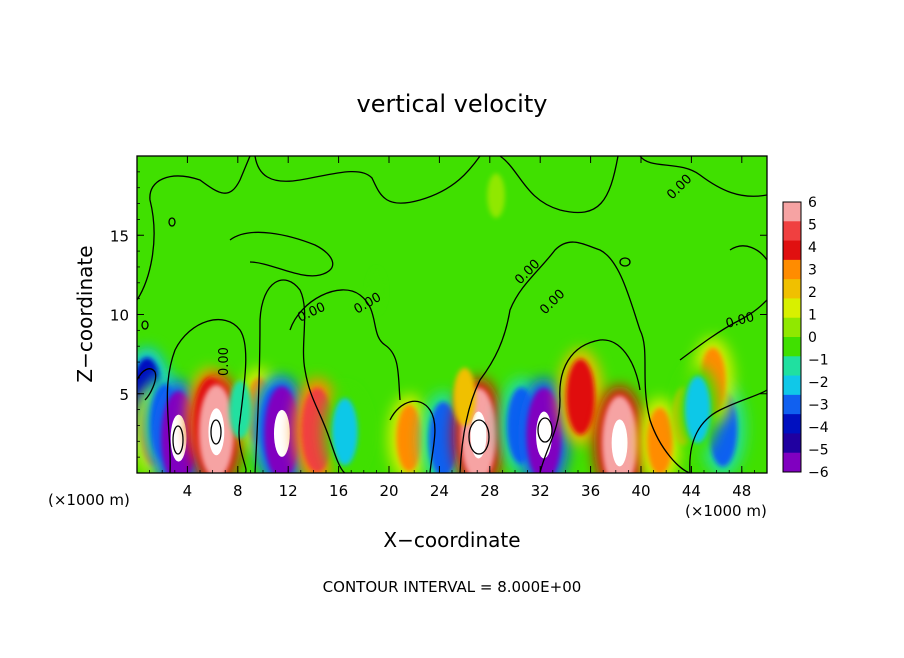 The height and width of the screenshot is (658, 904). Describe the element at coordinates (812, 293) in the screenshot. I see `colorbar-label: 2` at that location.